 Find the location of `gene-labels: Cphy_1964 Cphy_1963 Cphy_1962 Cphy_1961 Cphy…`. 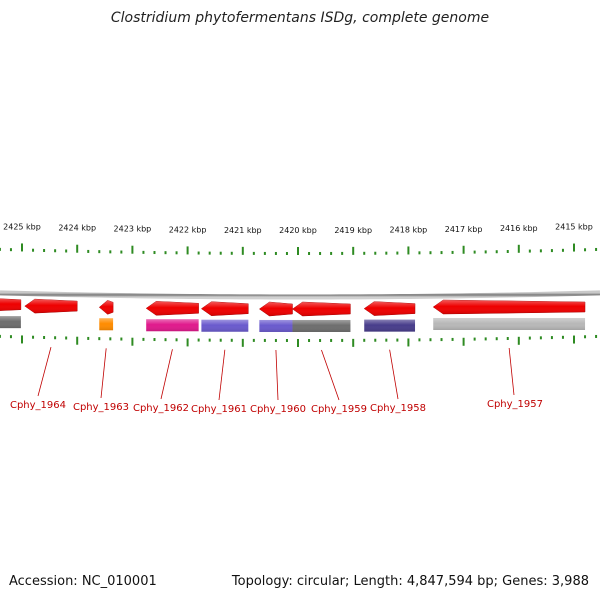

gene-labels: Cphy_1964 Cphy_1963 Cphy_1962 Cphy_1961 Cphy… is located at coordinates (276, 381).